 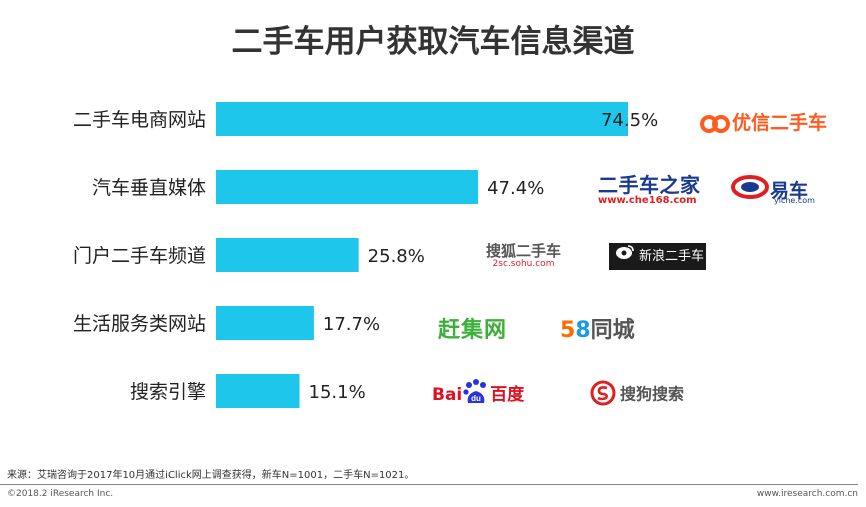 What do you see at coordinates (794, 200) in the screenshot?
I see `yiche-url: yiche.com` at bounding box center [794, 200].